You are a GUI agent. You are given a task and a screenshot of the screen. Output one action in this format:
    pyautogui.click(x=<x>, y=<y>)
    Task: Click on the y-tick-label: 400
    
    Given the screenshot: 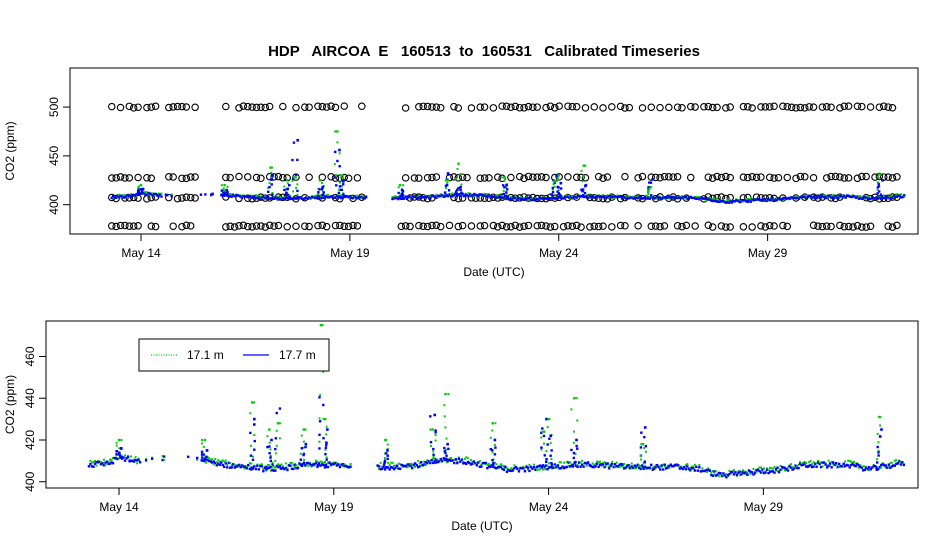 What is the action you would take?
    pyautogui.click(x=30, y=481)
    